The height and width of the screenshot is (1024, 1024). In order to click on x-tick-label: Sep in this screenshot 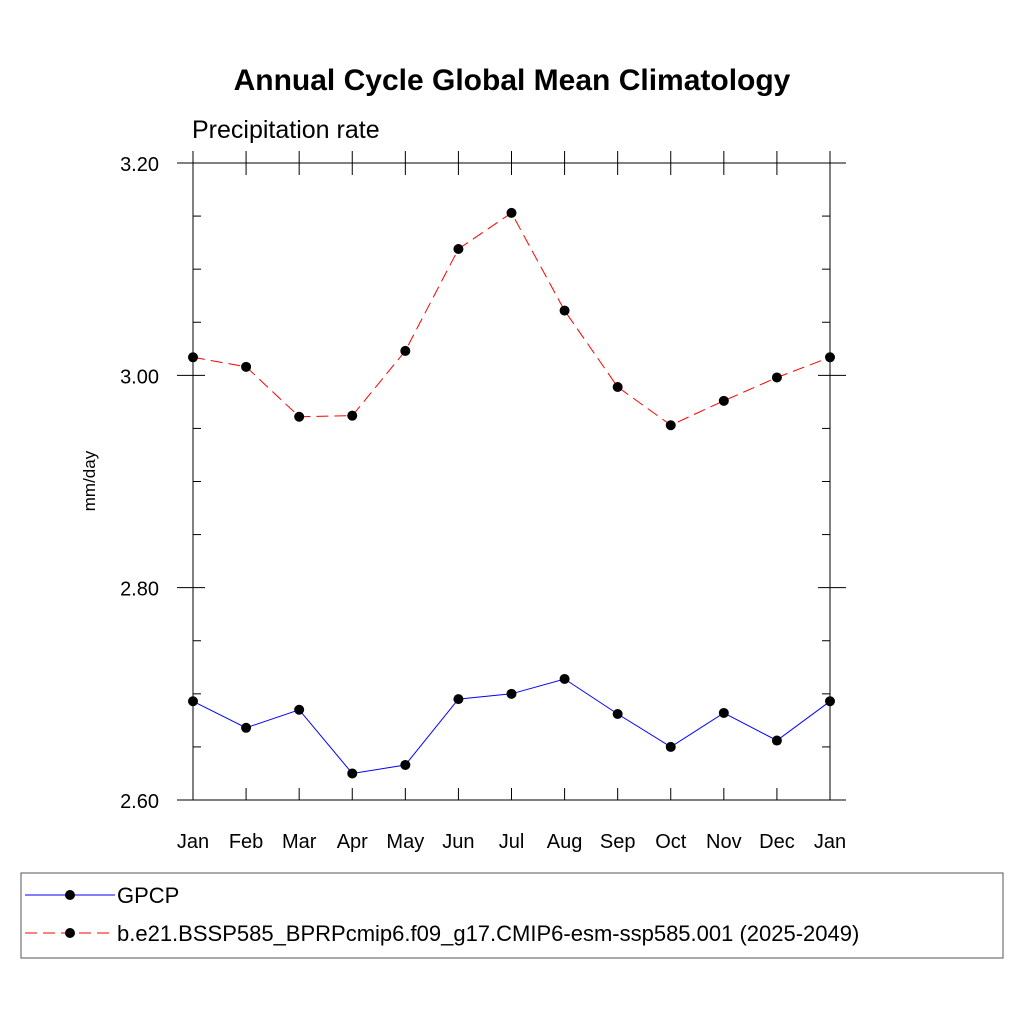, I will do `click(618, 842)`.